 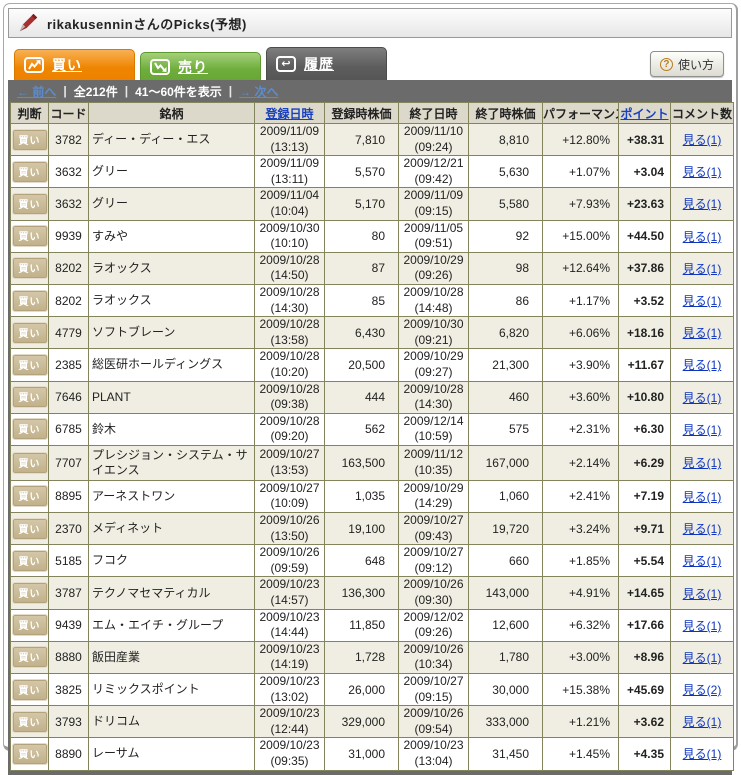 What do you see at coordinates (644, 529) in the screenshot?
I see `points-cell: +9.71` at bounding box center [644, 529].